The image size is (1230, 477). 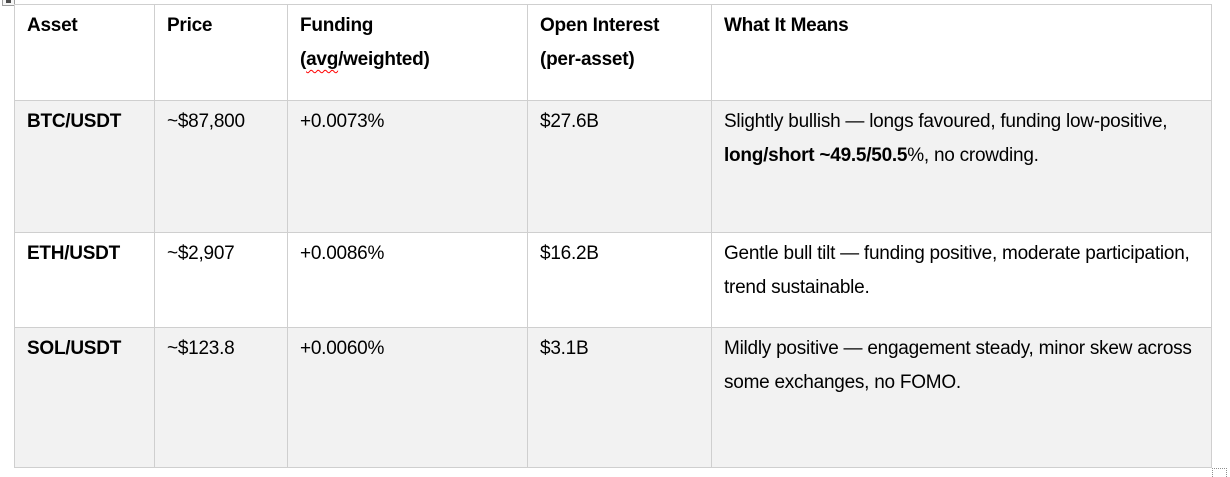 I want to click on open-interest-value: $27.6B, so click(x=569, y=121).